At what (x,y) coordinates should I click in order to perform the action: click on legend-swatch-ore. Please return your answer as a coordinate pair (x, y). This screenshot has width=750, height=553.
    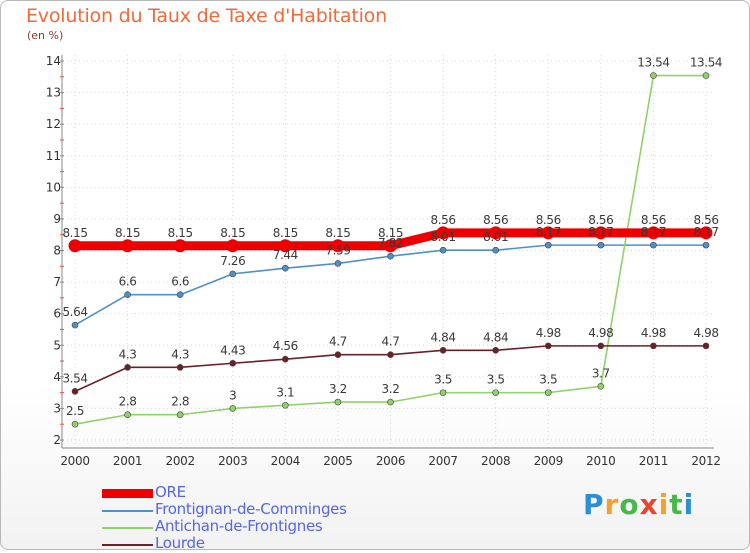
    Looking at the image, I should click on (127, 493).